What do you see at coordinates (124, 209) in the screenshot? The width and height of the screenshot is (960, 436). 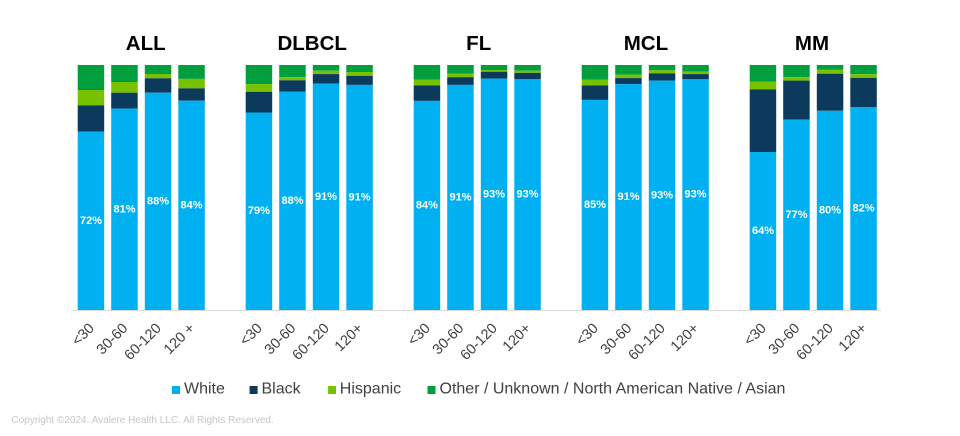 I see `svg-text: 81%` at bounding box center [124, 209].